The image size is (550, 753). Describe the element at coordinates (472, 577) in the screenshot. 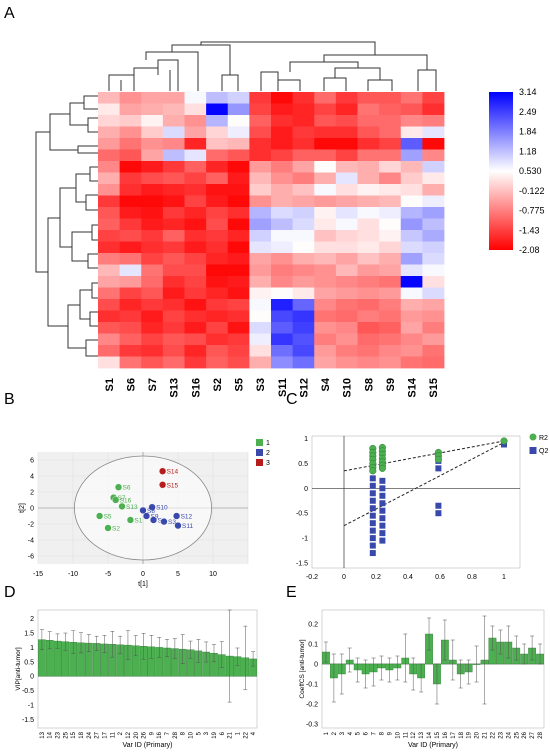

I see `x-tick-label: 0.8` at that location.